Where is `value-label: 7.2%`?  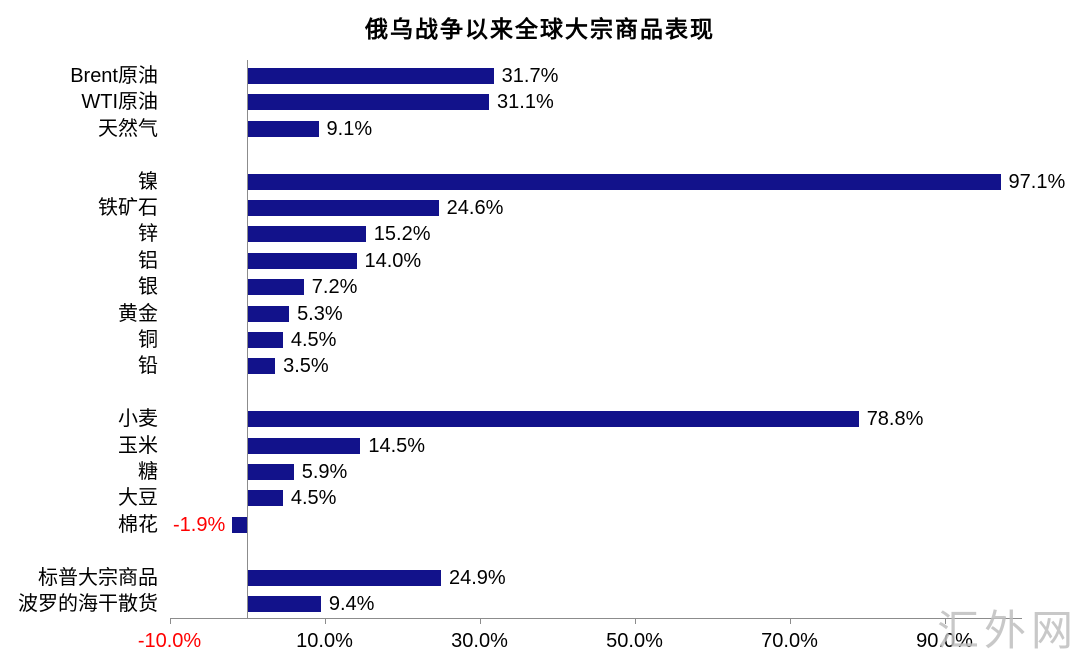 value-label: 7.2% is located at coordinates (334, 287).